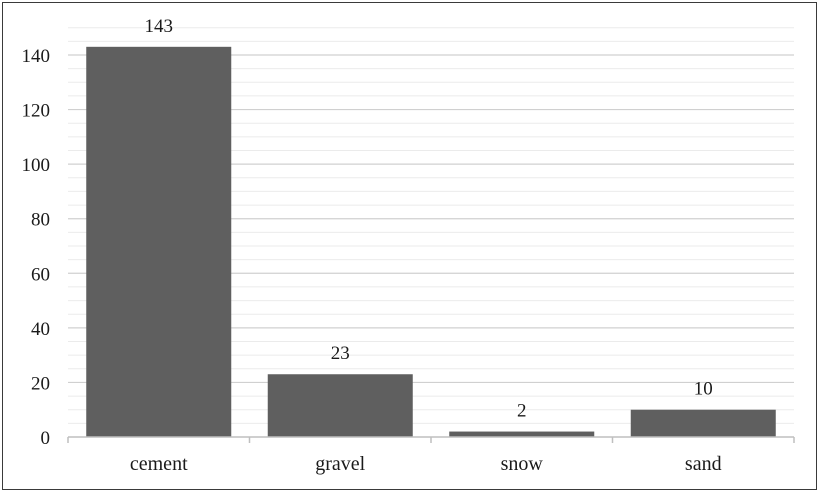 The image size is (823, 496). I want to click on data-label: 143, so click(159, 26).